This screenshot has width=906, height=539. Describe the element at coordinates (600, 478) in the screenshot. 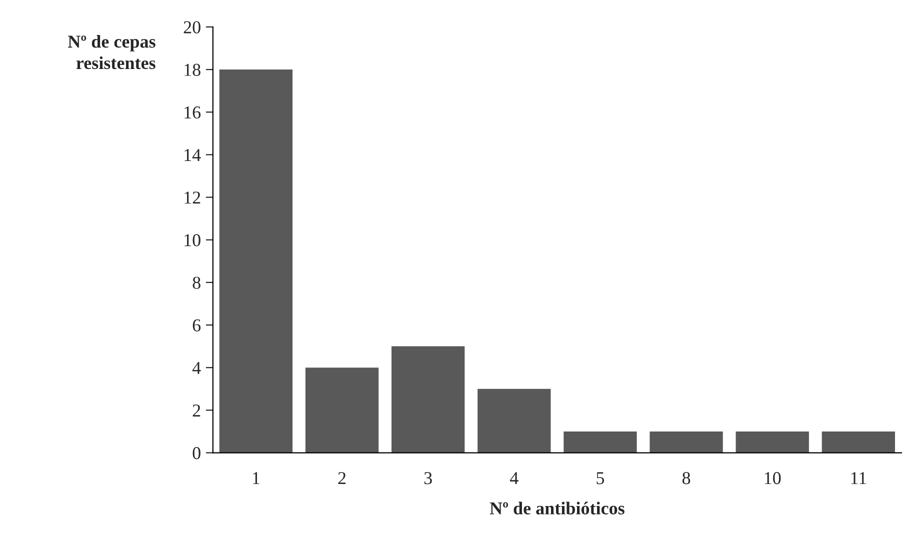

I see `x-tick-label: 5` at that location.